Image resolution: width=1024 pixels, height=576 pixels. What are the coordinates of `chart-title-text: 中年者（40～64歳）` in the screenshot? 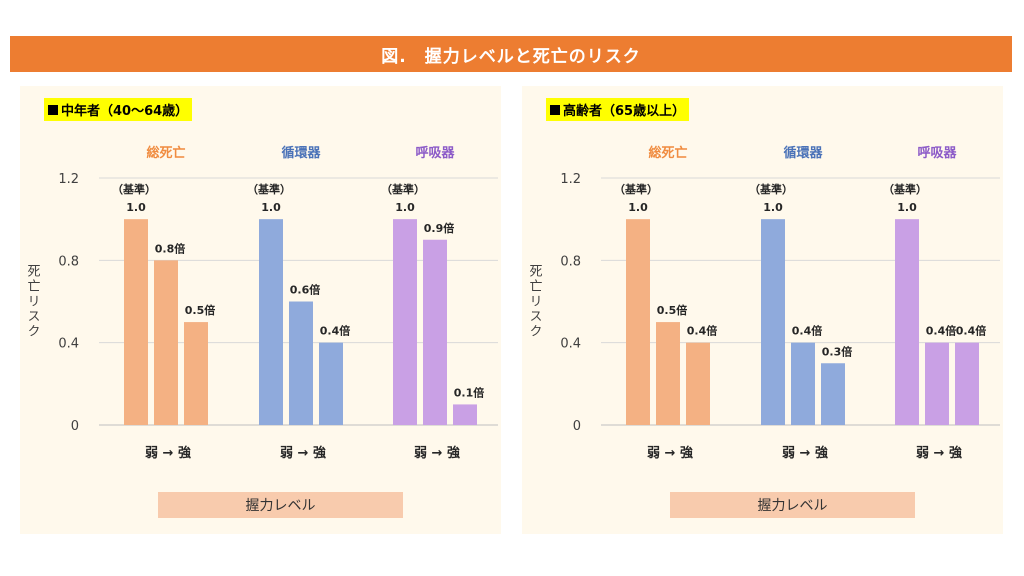 It's located at (125, 111).